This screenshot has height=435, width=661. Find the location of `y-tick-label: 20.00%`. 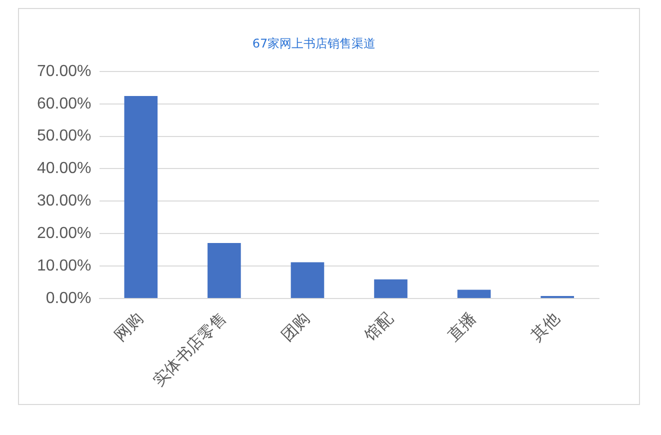

y-tick-label: 20.00% is located at coordinates (64, 233).